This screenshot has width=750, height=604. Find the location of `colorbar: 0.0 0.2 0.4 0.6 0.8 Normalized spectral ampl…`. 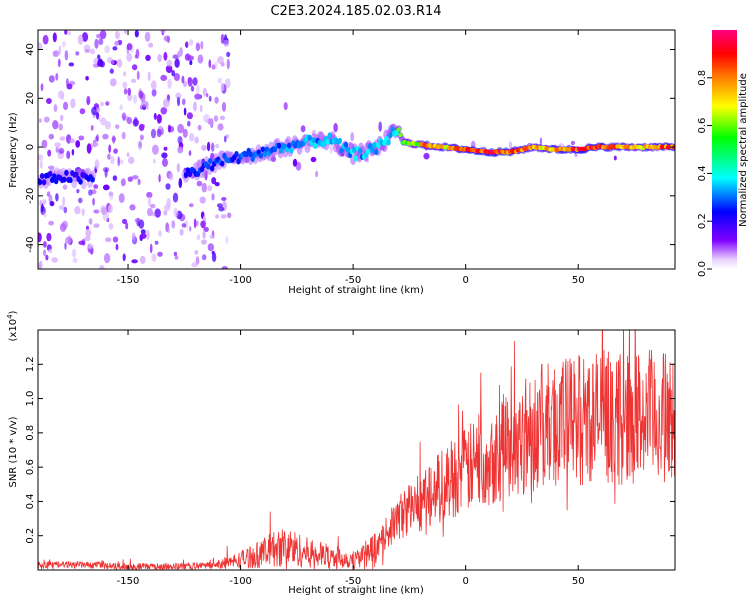

colorbar: 0.0 0.2 0.4 0.6 0.8 Normalized spectral ampl… is located at coordinates (723, 153).